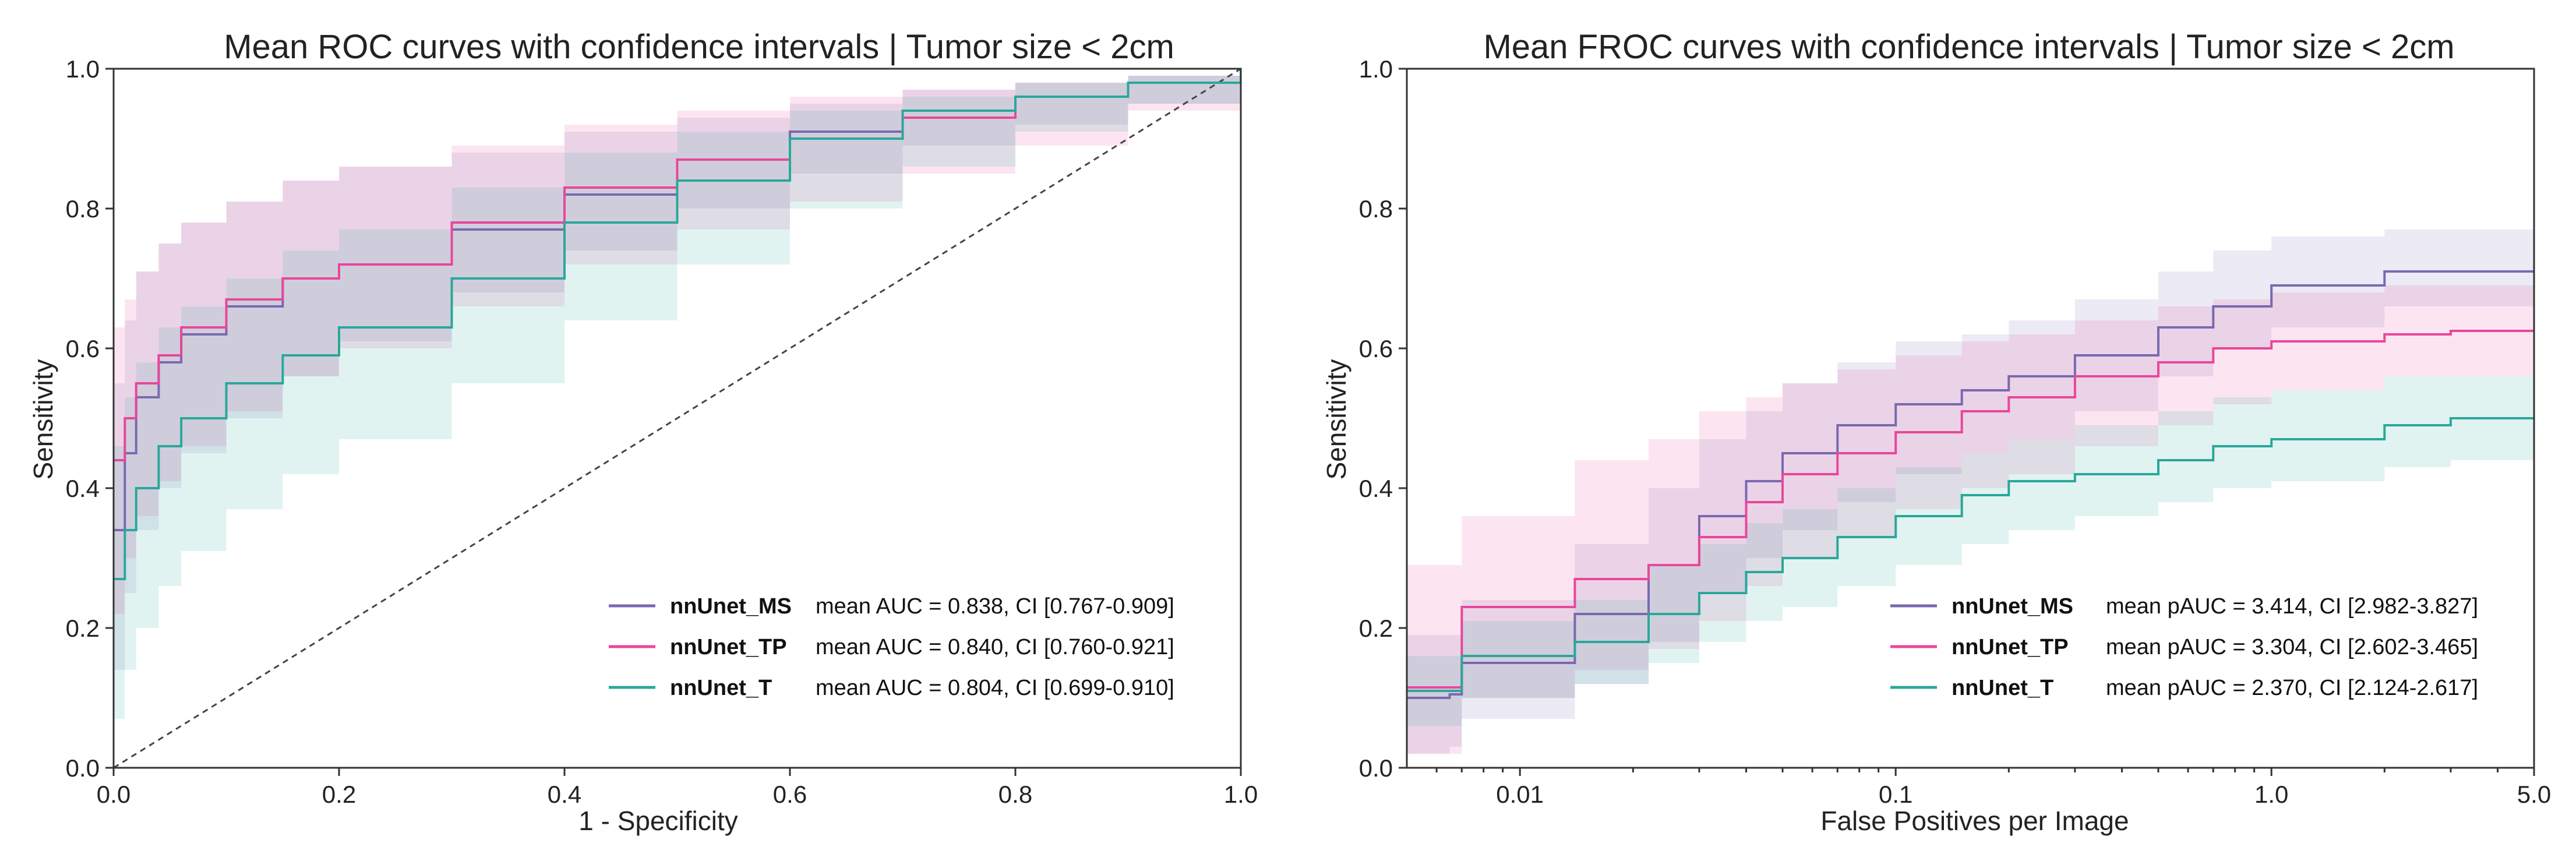  What do you see at coordinates (2010, 647) in the screenshot?
I see `froc-legend-name-nnunet-tp: nnUnet_TP` at bounding box center [2010, 647].